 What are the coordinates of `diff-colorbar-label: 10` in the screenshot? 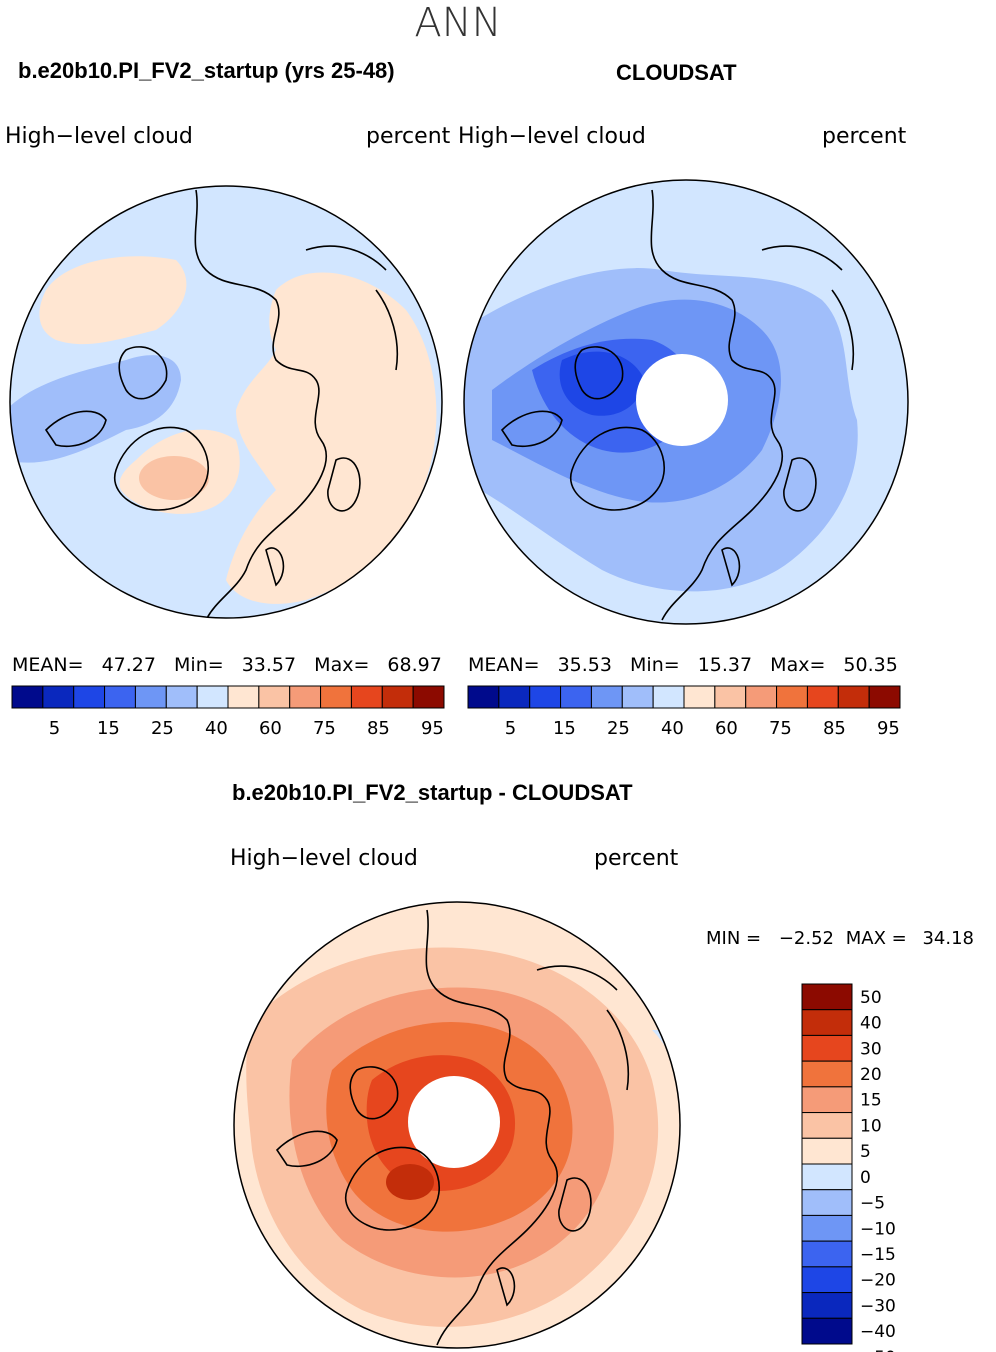 It's located at (871, 1126).